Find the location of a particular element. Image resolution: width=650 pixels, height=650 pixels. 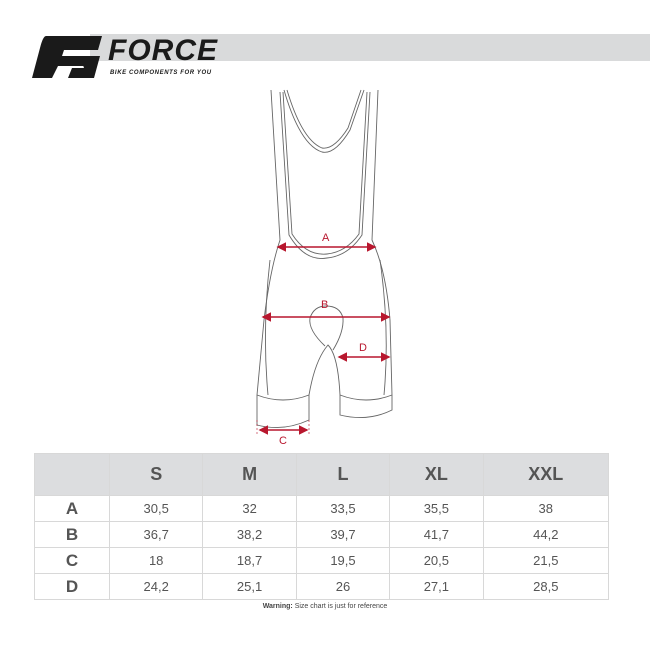

header-cell: L is located at coordinates (343, 474).